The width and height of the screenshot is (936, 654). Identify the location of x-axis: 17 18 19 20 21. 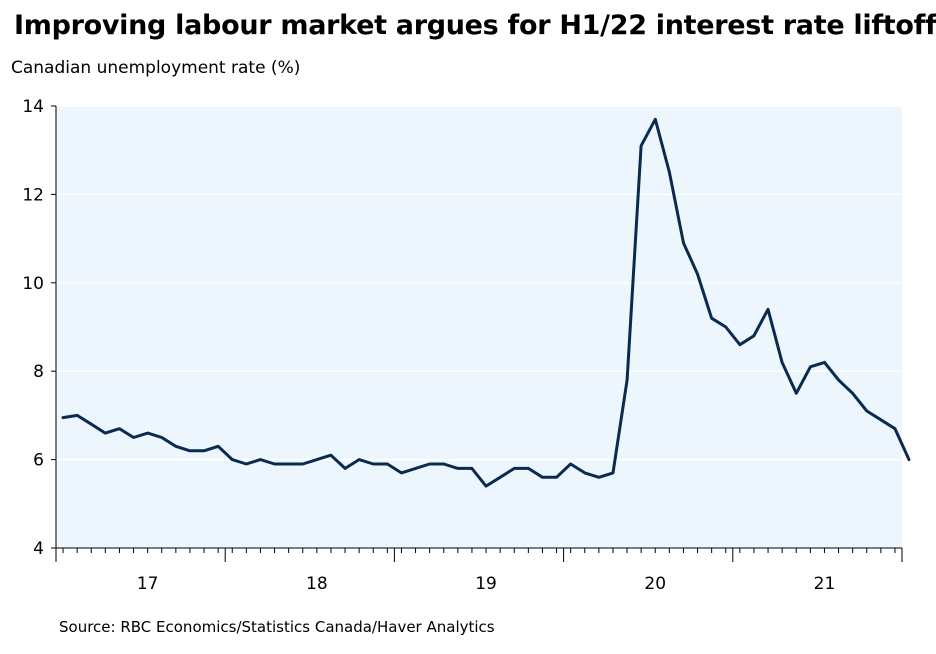
(479, 570).